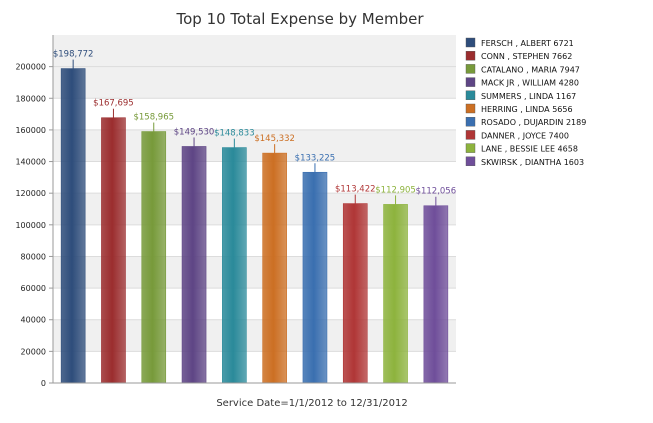 Image resolution: width=653 pixels, height=423 pixels. What do you see at coordinates (33, 288) in the screenshot?
I see `y-tick-label: 60000` at bounding box center [33, 288].